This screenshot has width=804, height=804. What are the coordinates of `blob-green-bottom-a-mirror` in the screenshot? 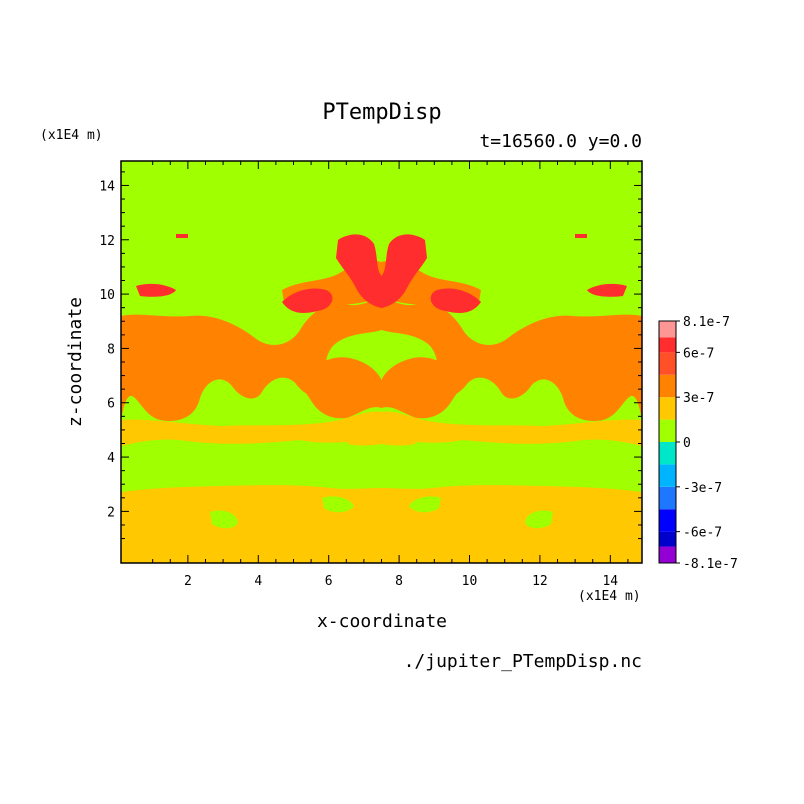 It's located at (539, 519).